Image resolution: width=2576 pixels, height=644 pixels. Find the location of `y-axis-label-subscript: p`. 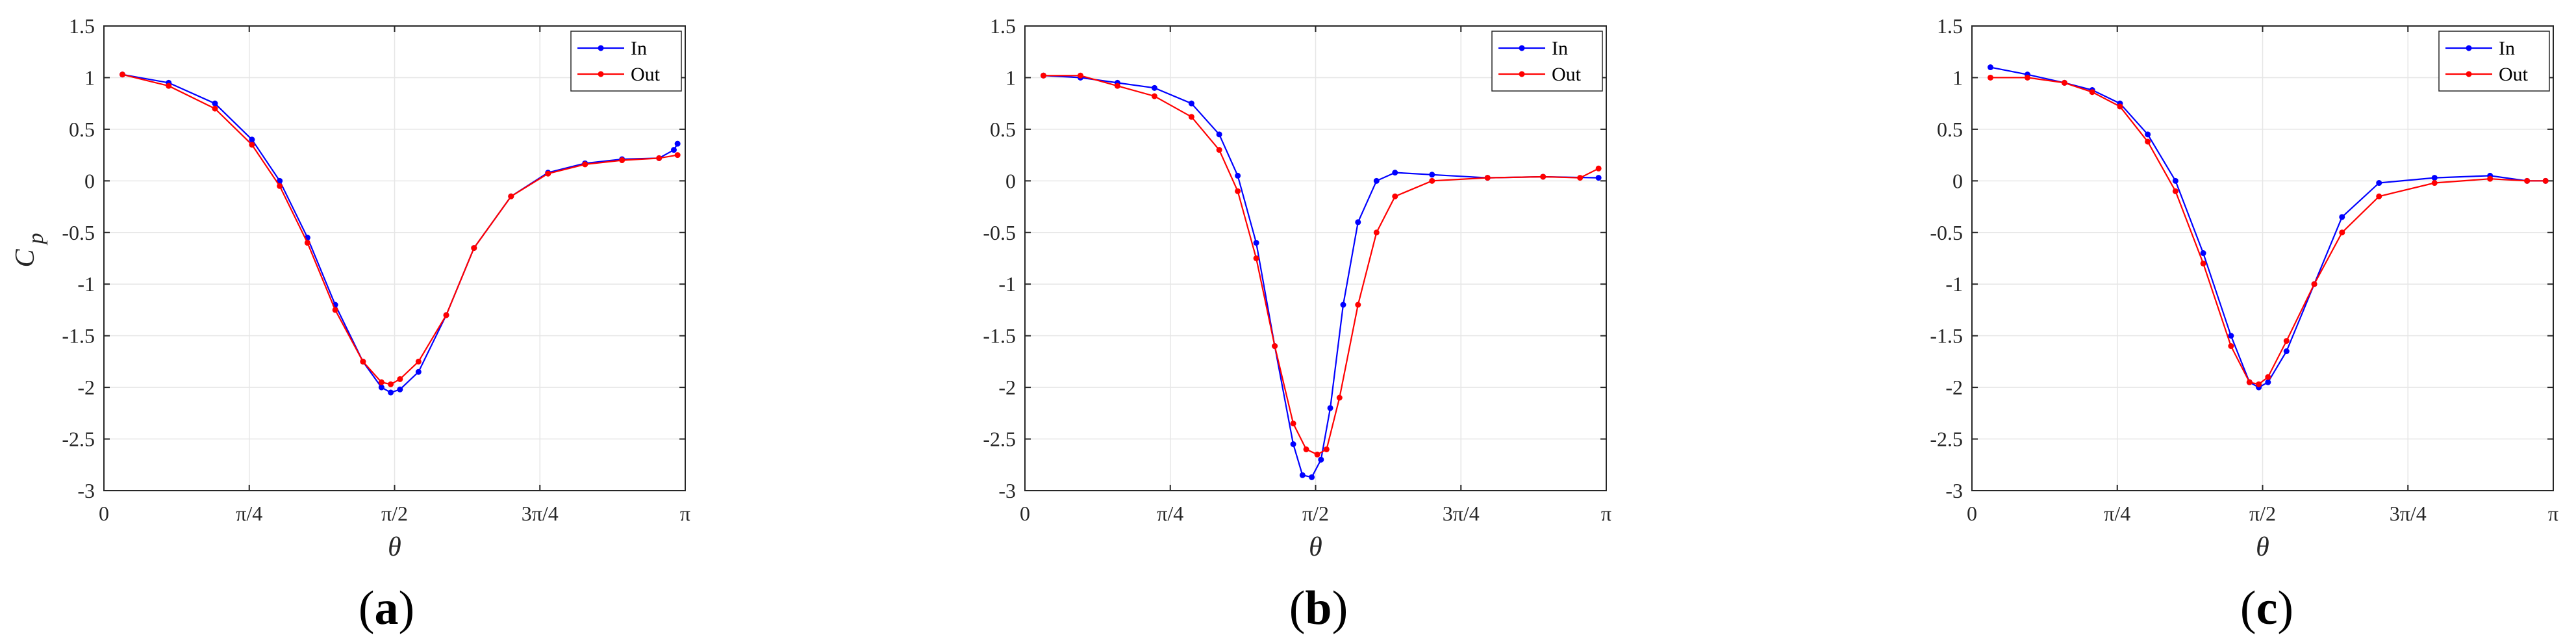

y-axis-label-subscript: p is located at coordinates (36, 240).